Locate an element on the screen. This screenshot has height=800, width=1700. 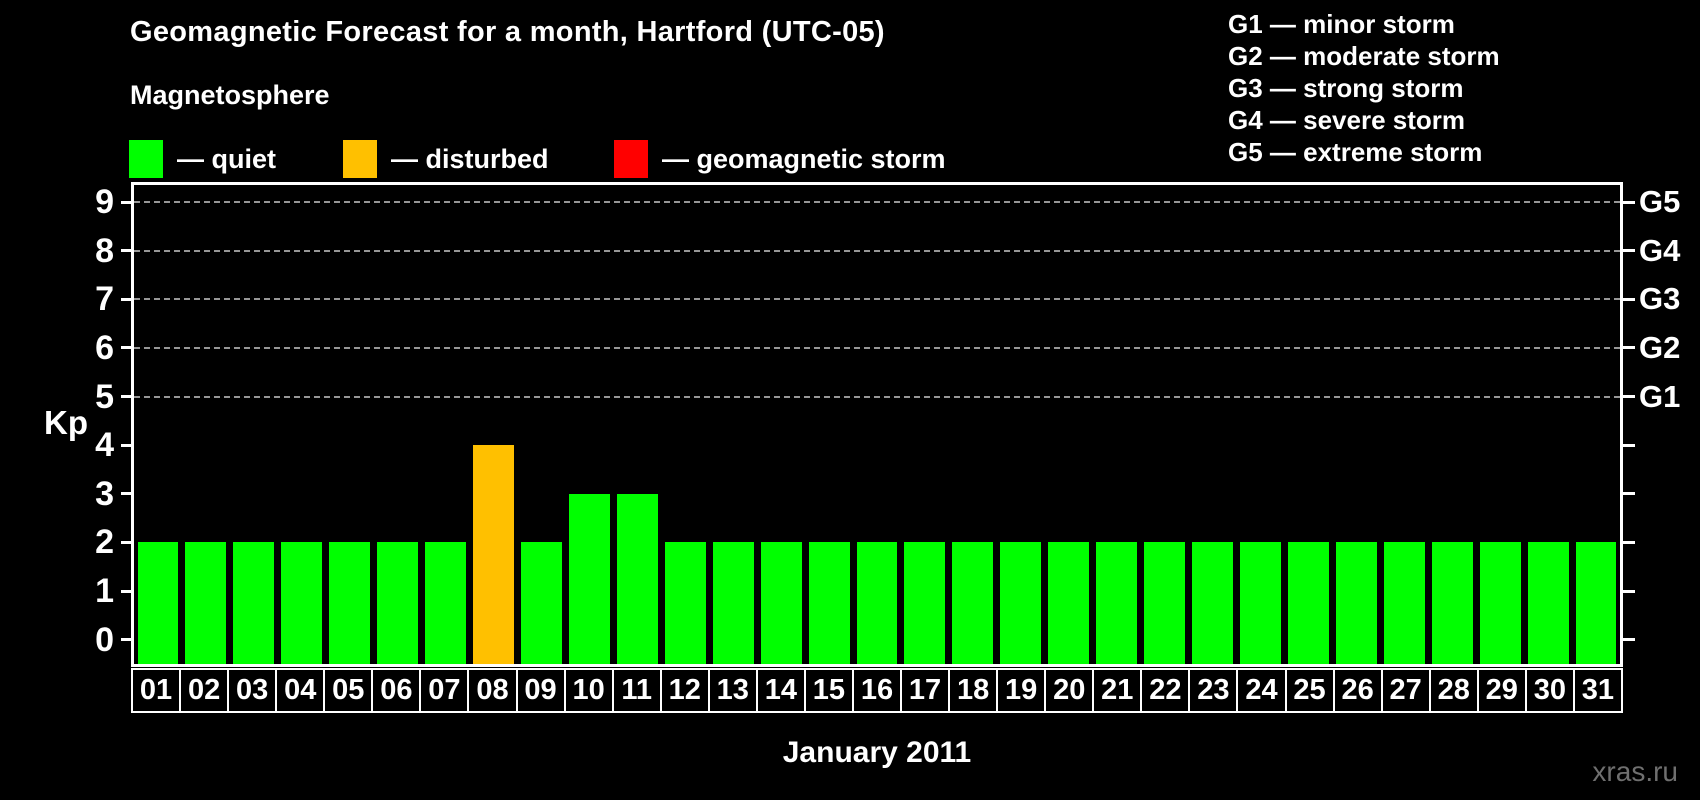
day-label-30: 30 is located at coordinates (1549, 690).